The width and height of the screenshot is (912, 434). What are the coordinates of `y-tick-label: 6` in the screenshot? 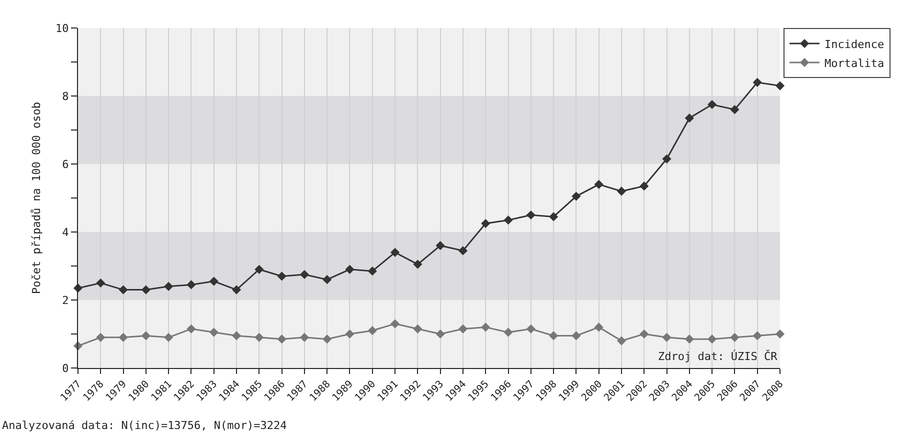 It's located at (65, 164).